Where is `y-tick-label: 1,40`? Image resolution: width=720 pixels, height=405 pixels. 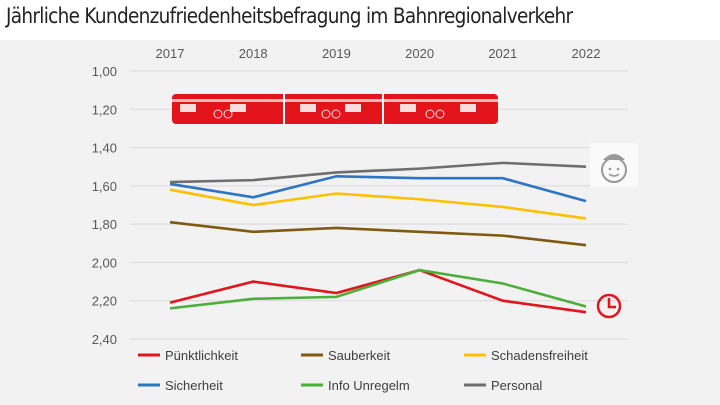 y-tick-label: 1,40 is located at coordinates (104, 148).